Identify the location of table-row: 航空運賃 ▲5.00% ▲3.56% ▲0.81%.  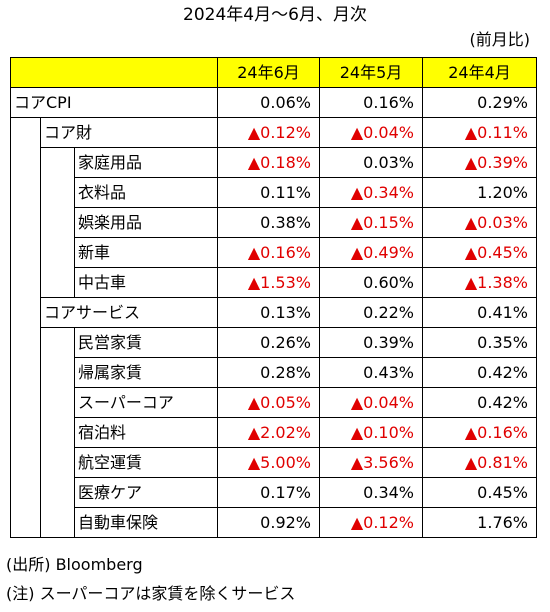
(273, 462).